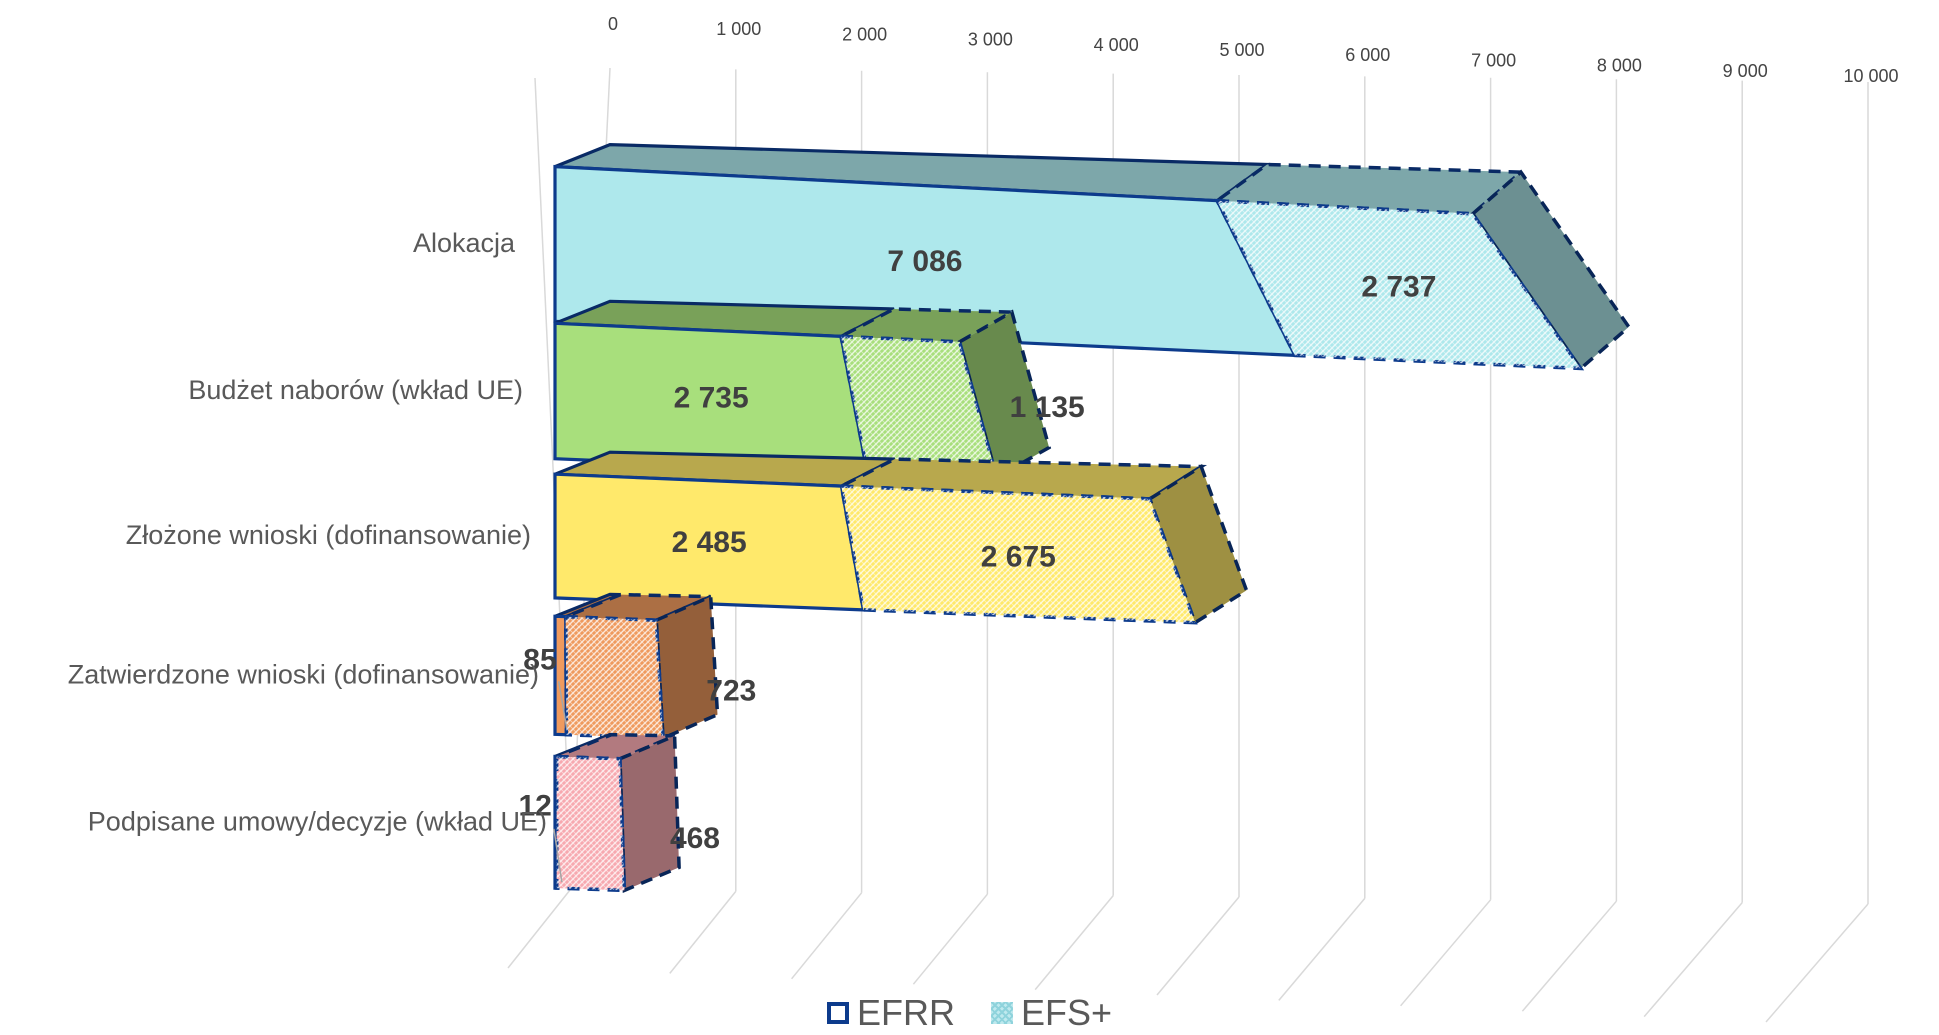  What do you see at coordinates (738, 29) in the screenshot?
I see `tick-label: 1 000` at bounding box center [738, 29].